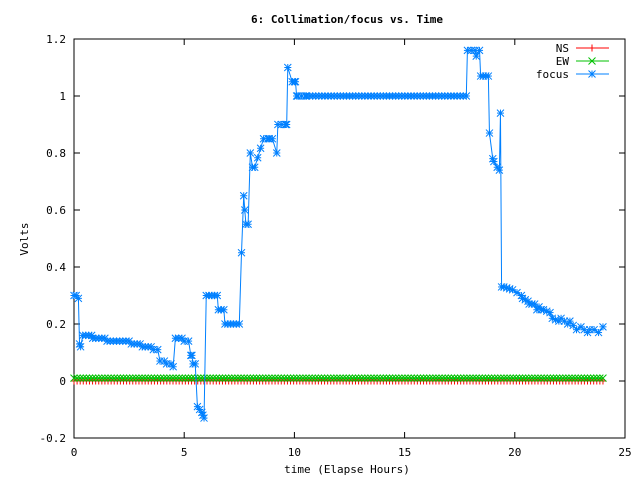  What do you see at coordinates (404, 452) in the screenshot?
I see `x-tick-label: 15` at bounding box center [404, 452].